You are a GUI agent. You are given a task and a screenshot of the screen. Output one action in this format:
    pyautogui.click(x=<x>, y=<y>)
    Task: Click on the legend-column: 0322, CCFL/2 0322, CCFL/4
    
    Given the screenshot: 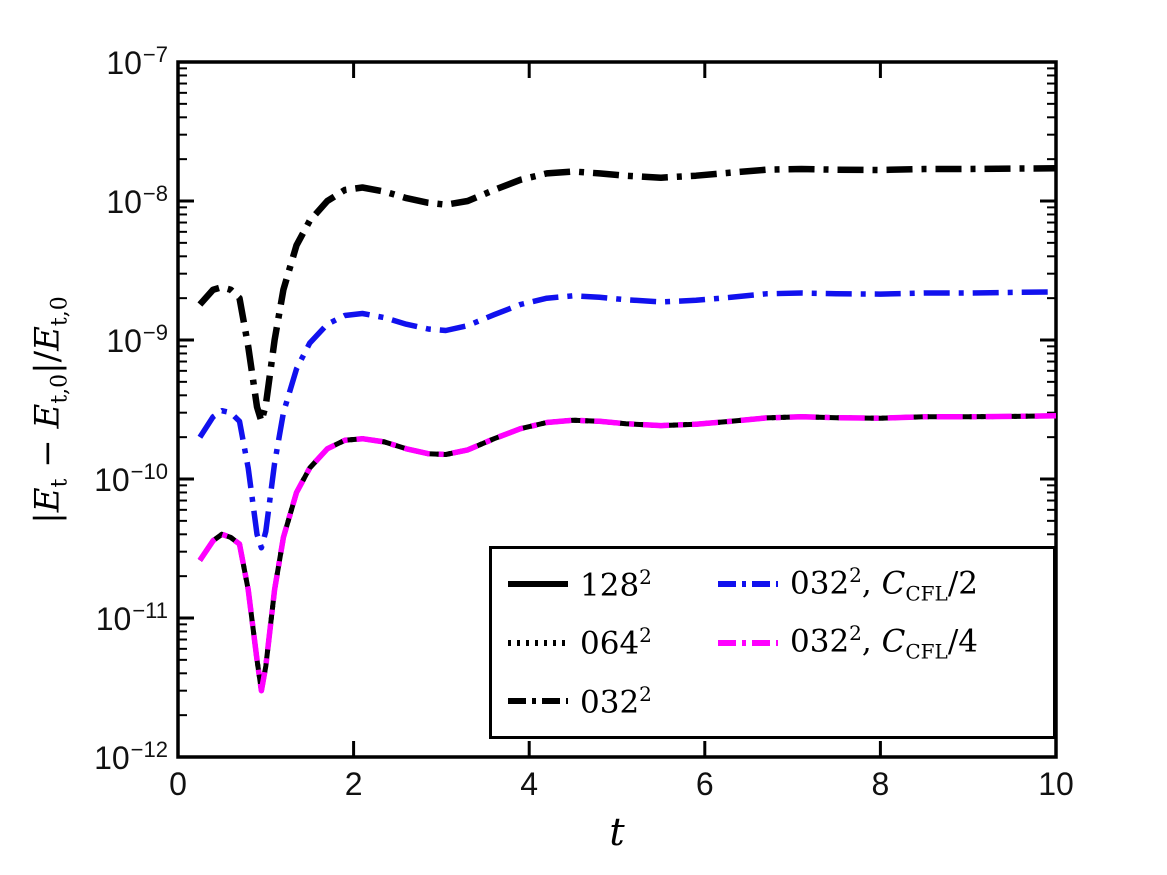 What is the action you would take?
    pyautogui.click(x=881, y=642)
    